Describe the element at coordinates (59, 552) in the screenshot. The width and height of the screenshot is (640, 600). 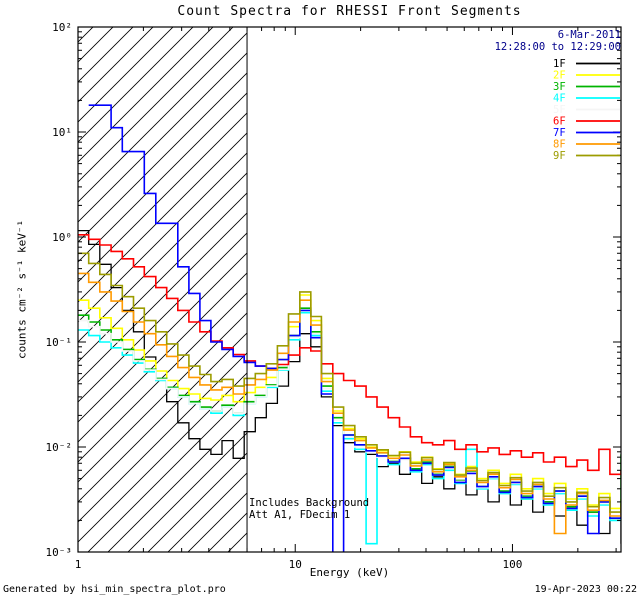
I see `y-tick-label: 10⁻³` at that location.